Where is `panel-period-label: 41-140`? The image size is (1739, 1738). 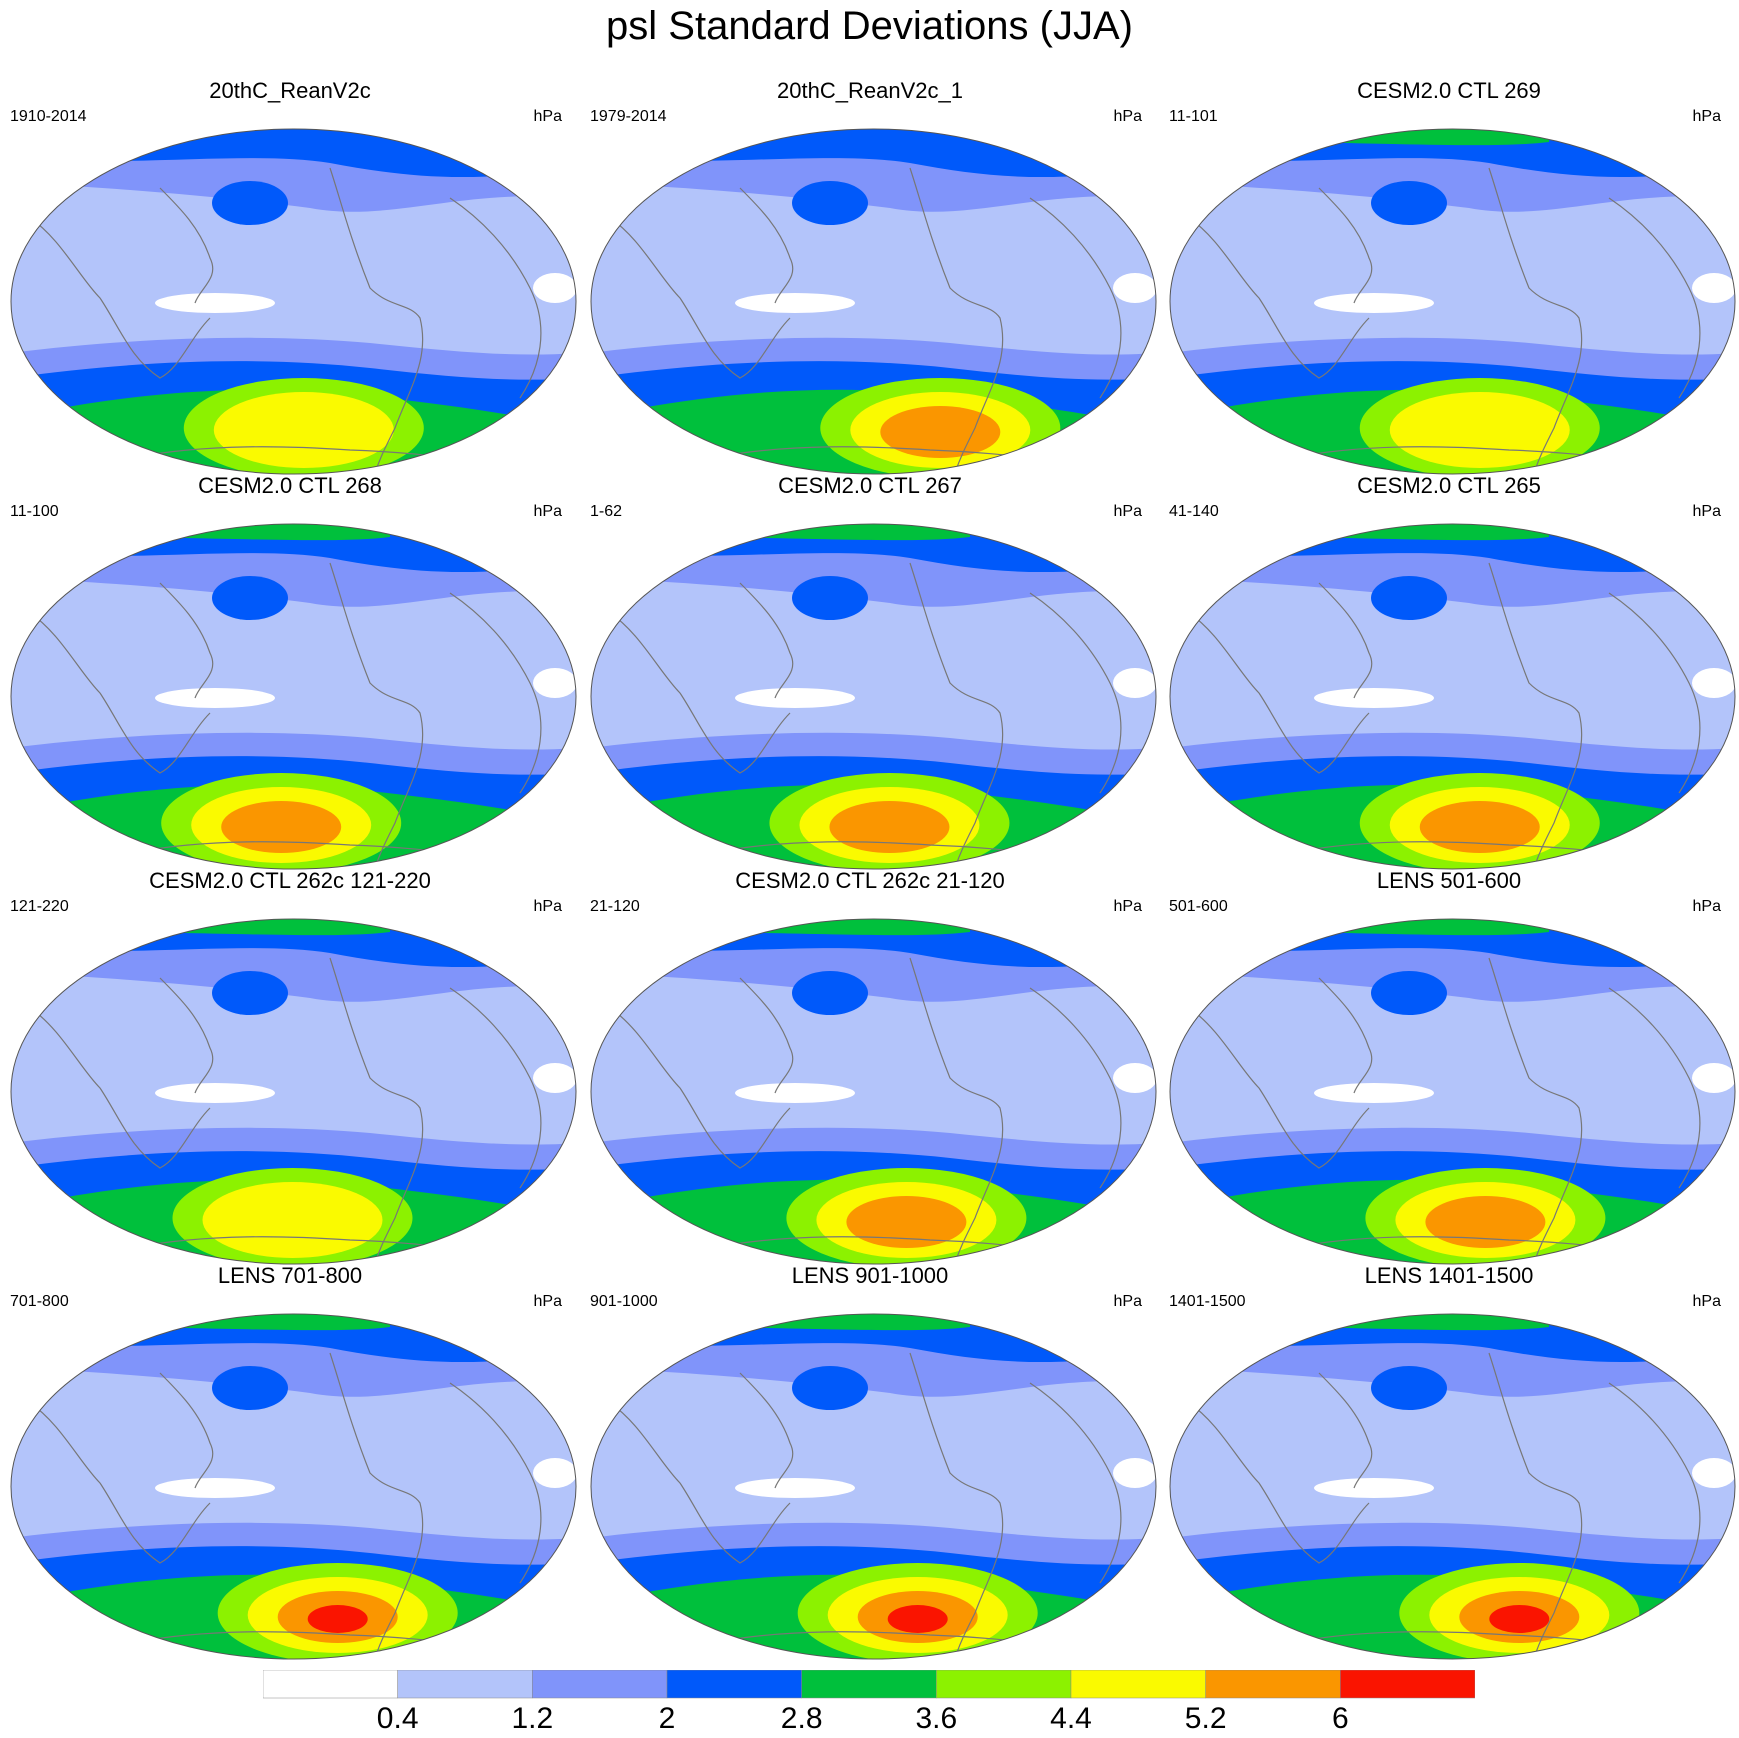 panel-period-label: 41-140 is located at coordinates (1194, 511).